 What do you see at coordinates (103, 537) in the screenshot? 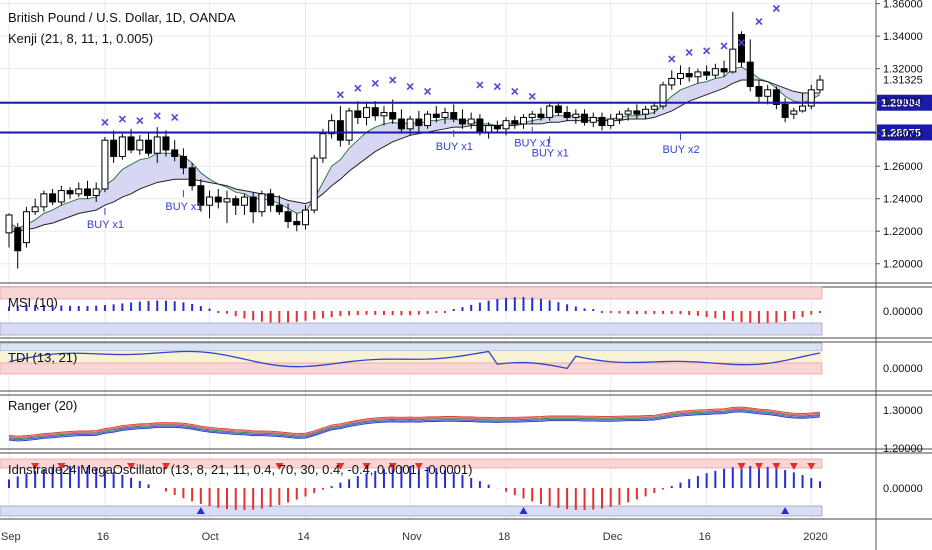
I see `x-tick-label: 16` at bounding box center [103, 537].